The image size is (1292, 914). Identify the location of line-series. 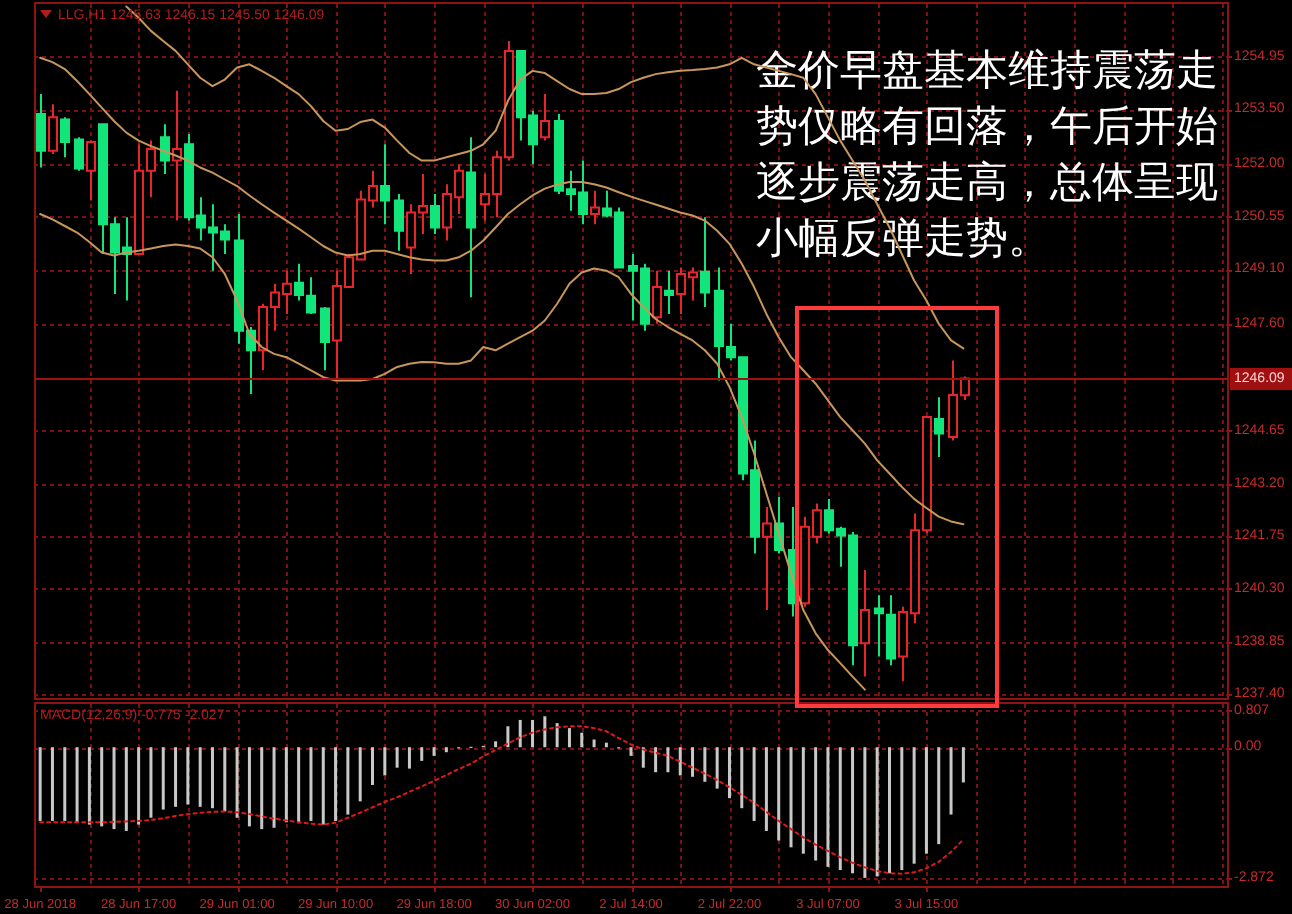
(502, 800).